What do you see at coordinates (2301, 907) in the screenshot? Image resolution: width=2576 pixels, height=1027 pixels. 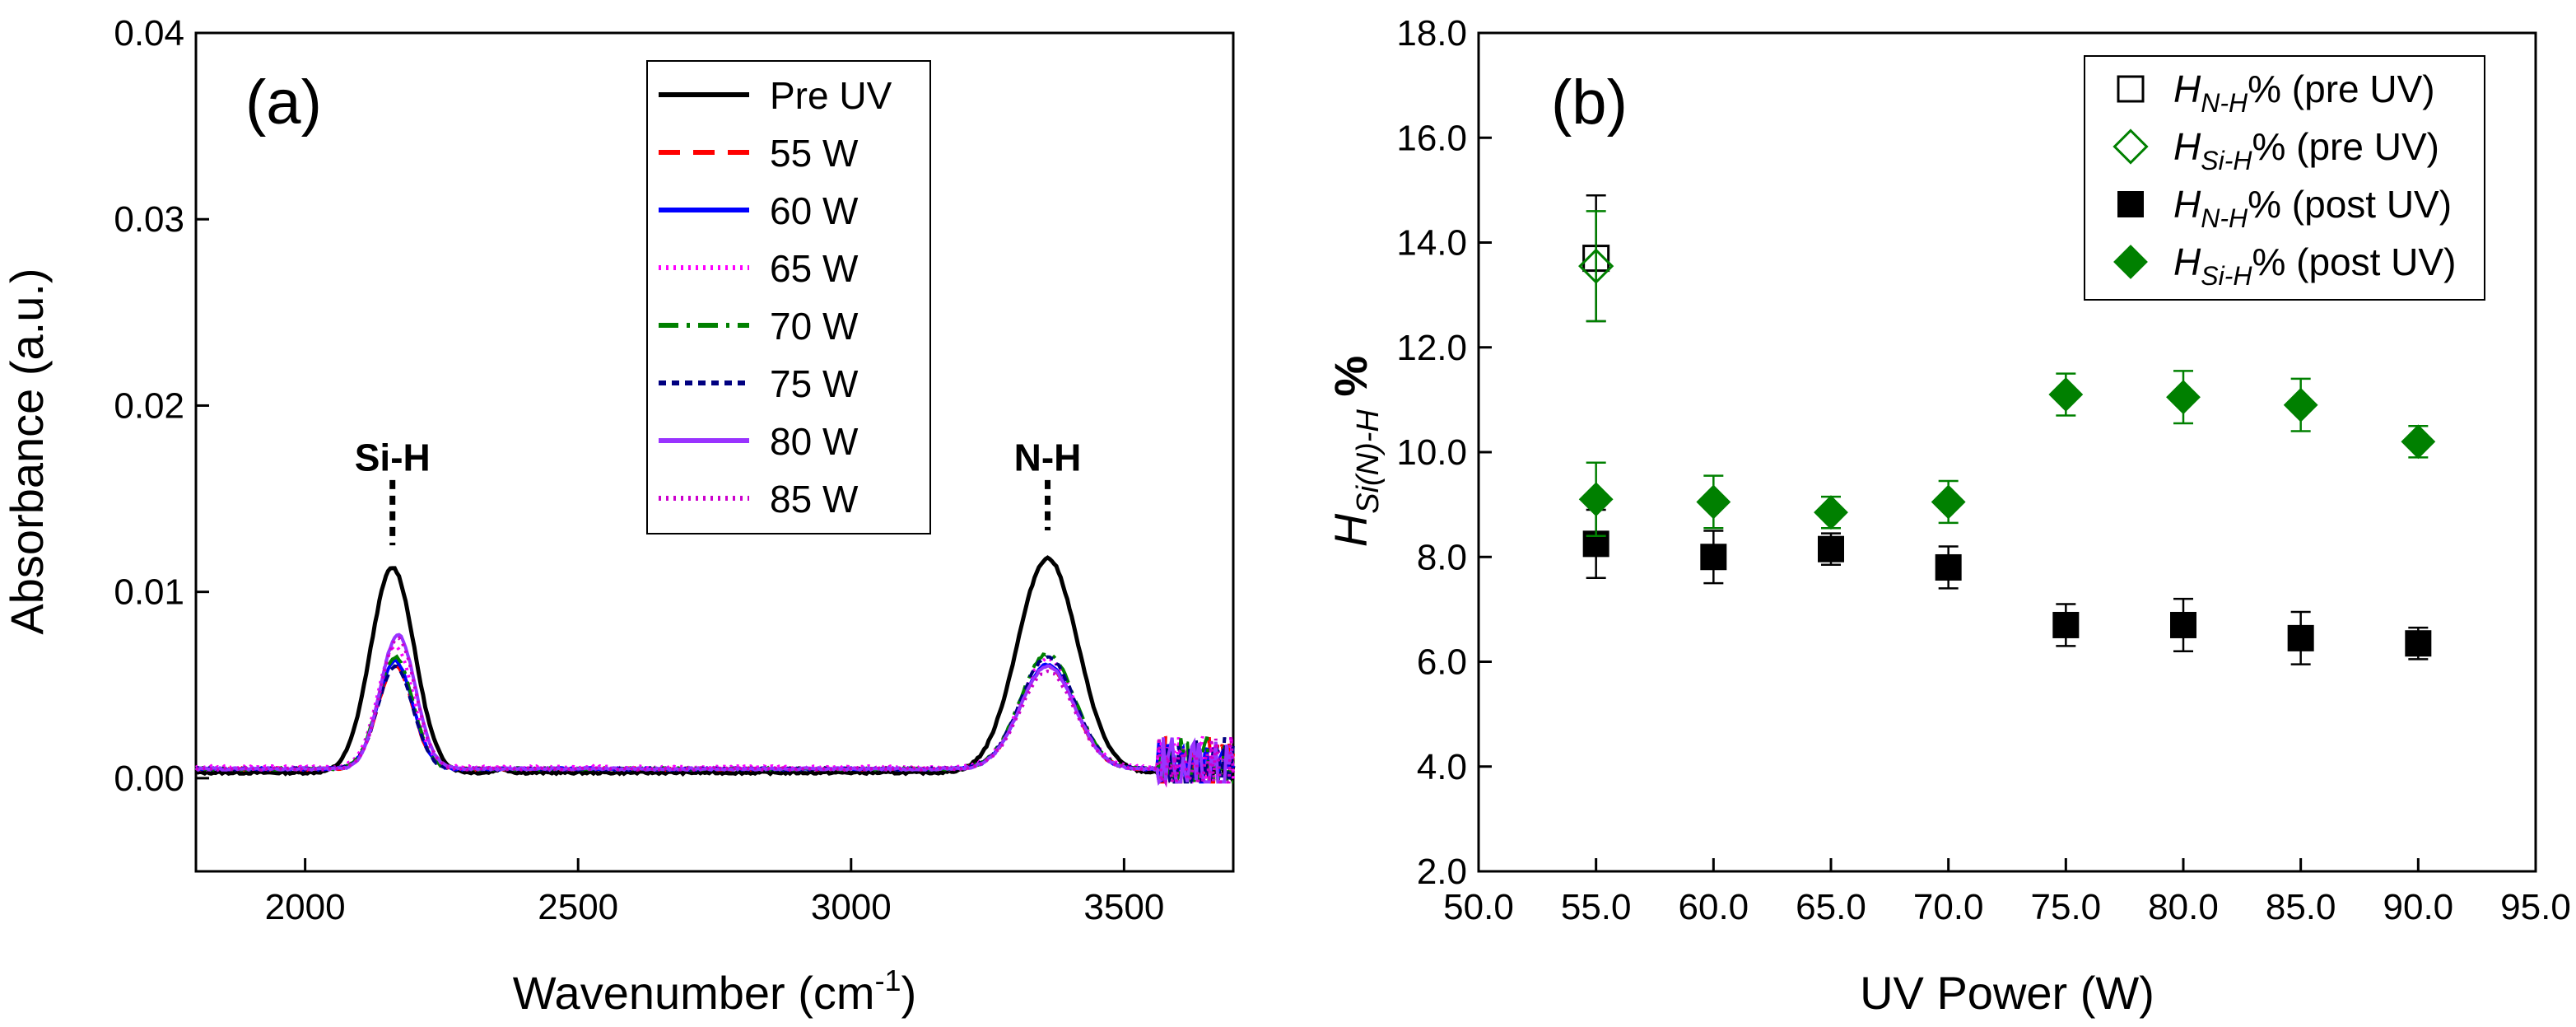 I see `panel-b-x-tick-label: 85.0` at bounding box center [2301, 907].